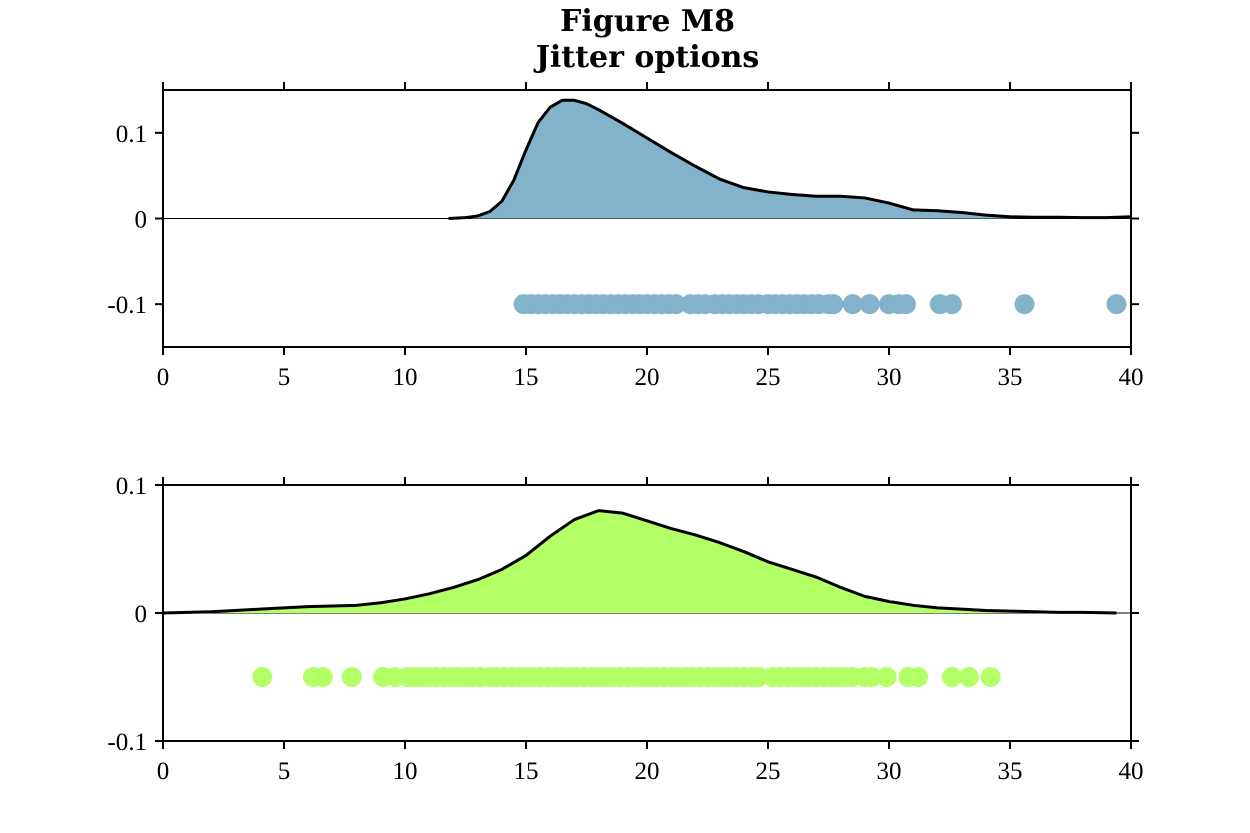 The height and width of the screenshot is (833, 1250). I want to click on figure-title-block: Figure M8 Jitter options, so click(625, 40).